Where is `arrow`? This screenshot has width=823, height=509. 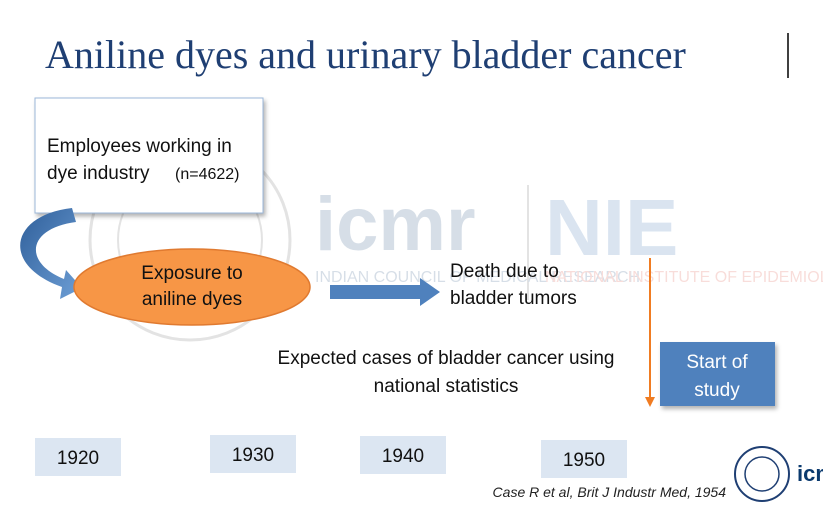
arrow is located at coordinates (385, 292).